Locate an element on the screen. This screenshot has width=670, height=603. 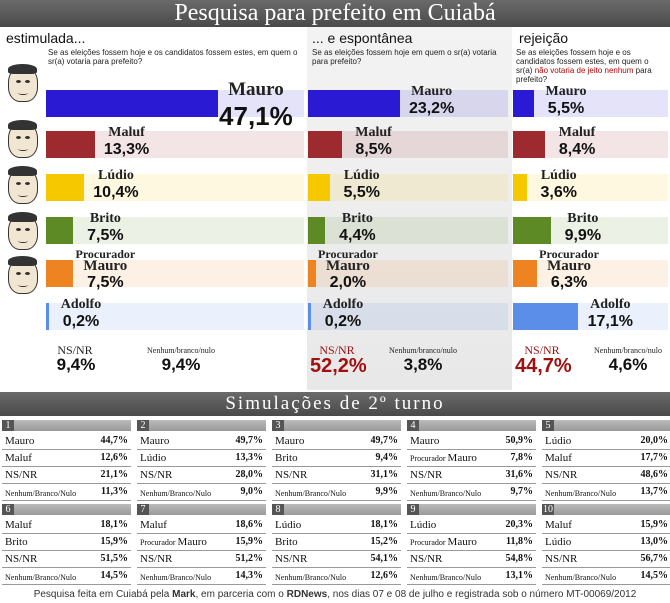
simulation-row: Nenhum/Branco/Nulo 13,7% is located at coordinates (606, 492).